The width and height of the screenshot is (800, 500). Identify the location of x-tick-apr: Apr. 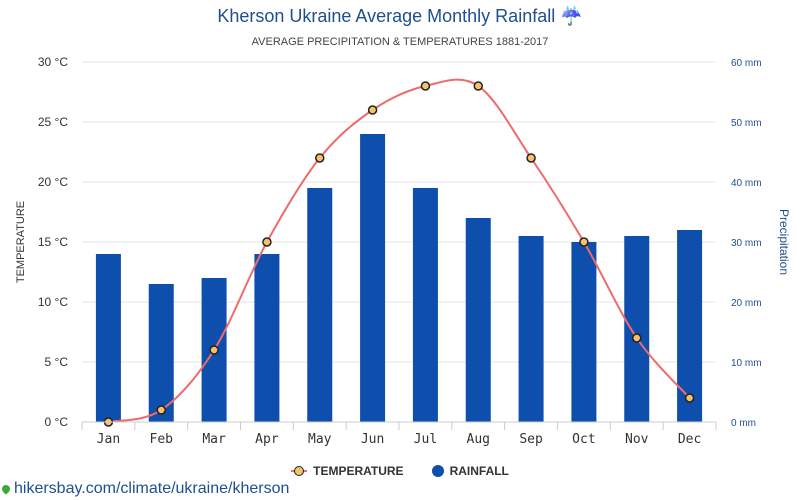
(267, 439).